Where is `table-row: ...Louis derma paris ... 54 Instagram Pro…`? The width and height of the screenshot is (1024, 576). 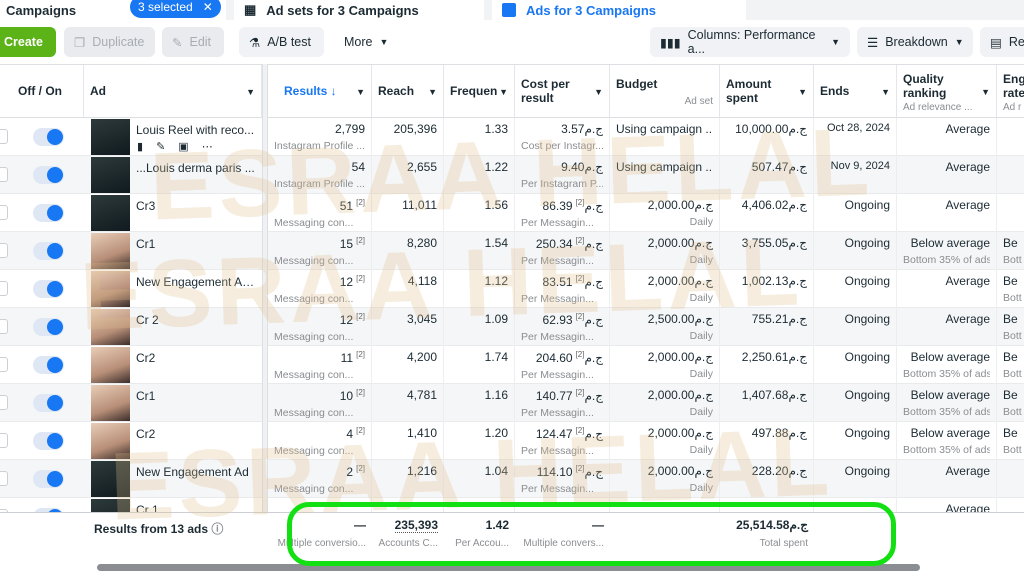 table-row: ...Louis derma paris ... 54 Instagram Pro… is located at coordinates (512, 175).